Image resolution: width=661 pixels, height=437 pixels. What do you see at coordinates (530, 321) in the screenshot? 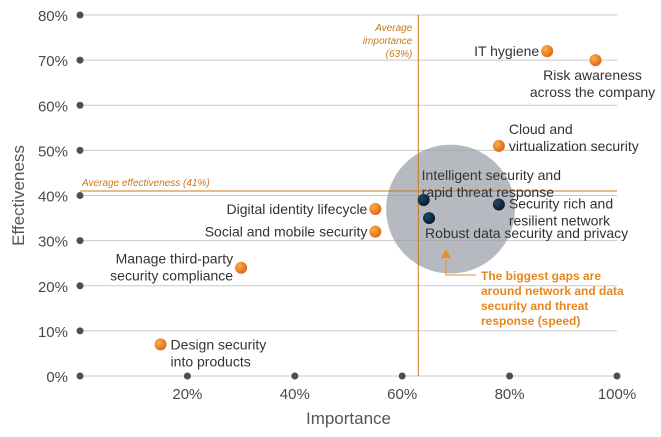
I see `callout-text: response (speed)` at bounding box center [530, 321].